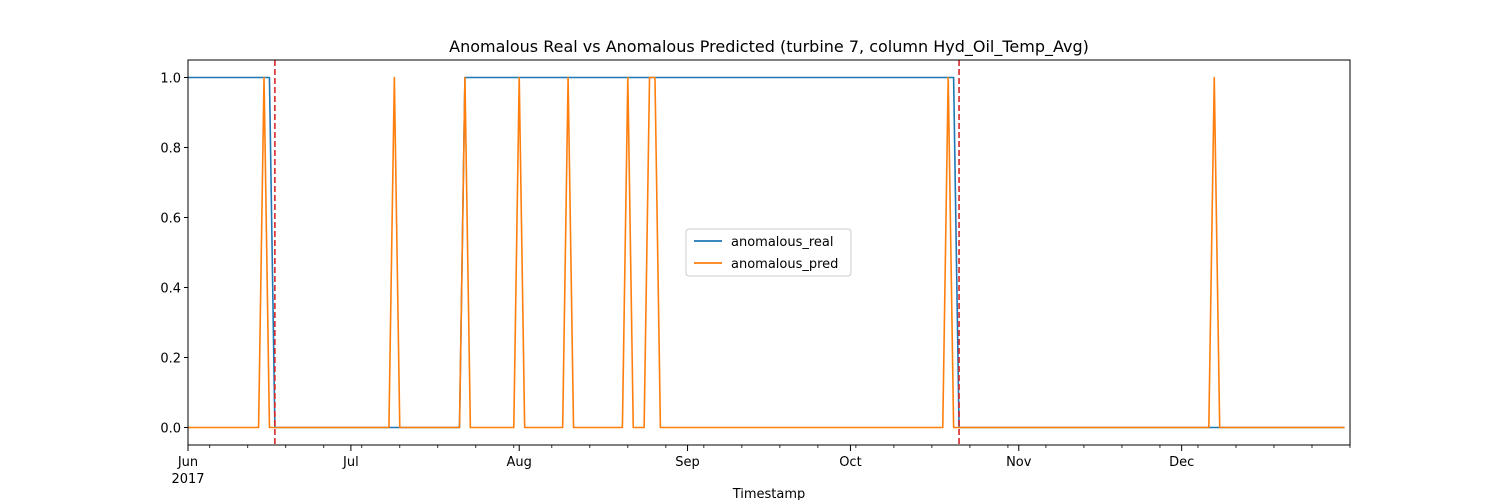 This screenshot has width=1500, height=500. I want to click on x-tick-label: Nov, so click(1019, 462).